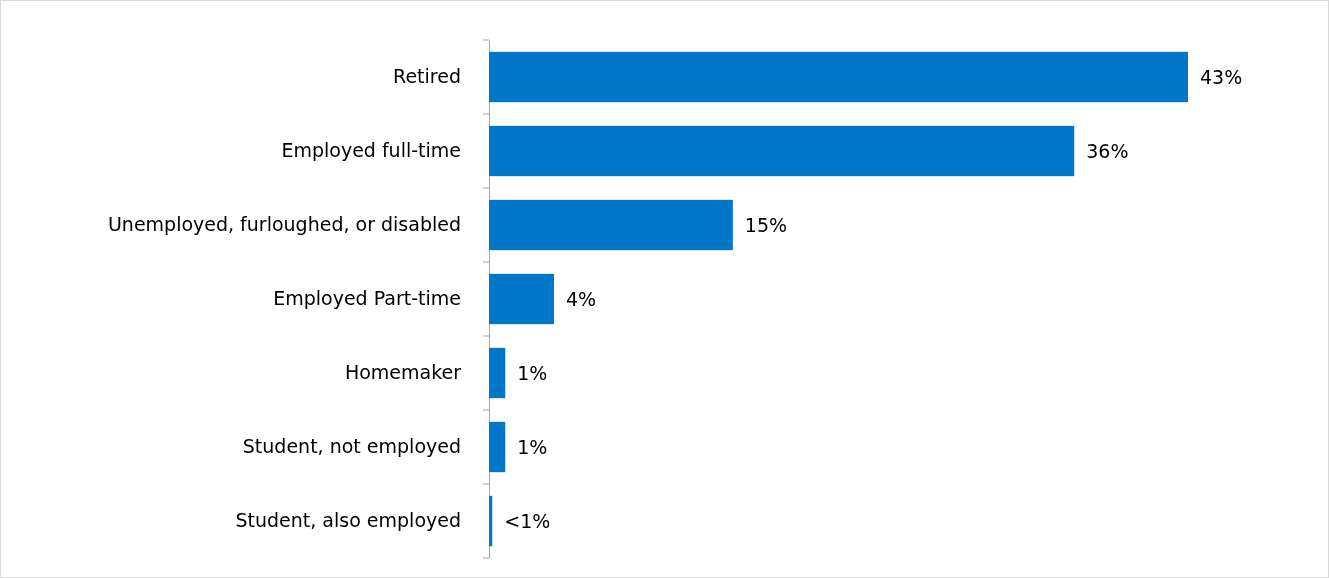 The height and width of the screenshot is (578, 1329). I want to click on y-tick-label: Unemployed, furloughed, or disabled, so click(284, 224).